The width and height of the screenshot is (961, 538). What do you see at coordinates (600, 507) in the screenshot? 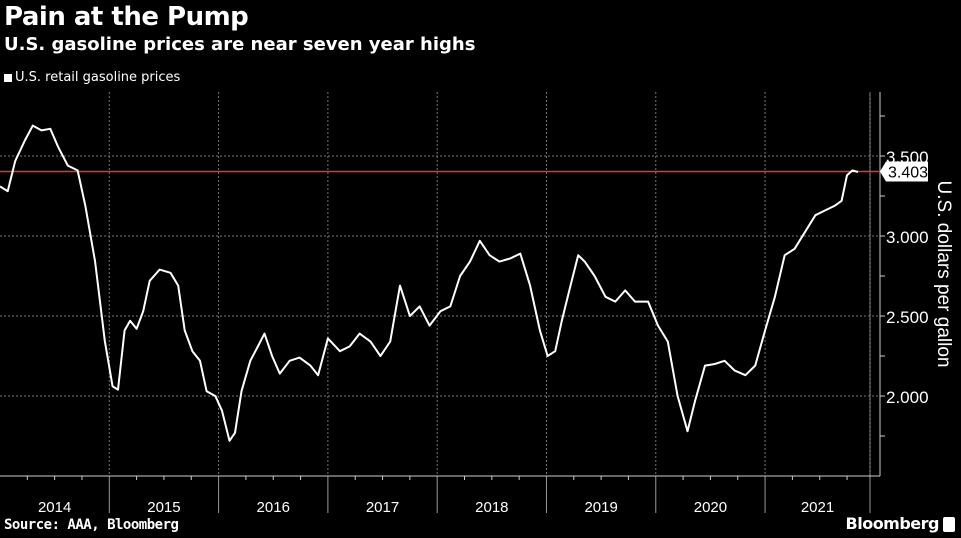
I see `x-tick-label: 2019` at bounding box center [600, 507].